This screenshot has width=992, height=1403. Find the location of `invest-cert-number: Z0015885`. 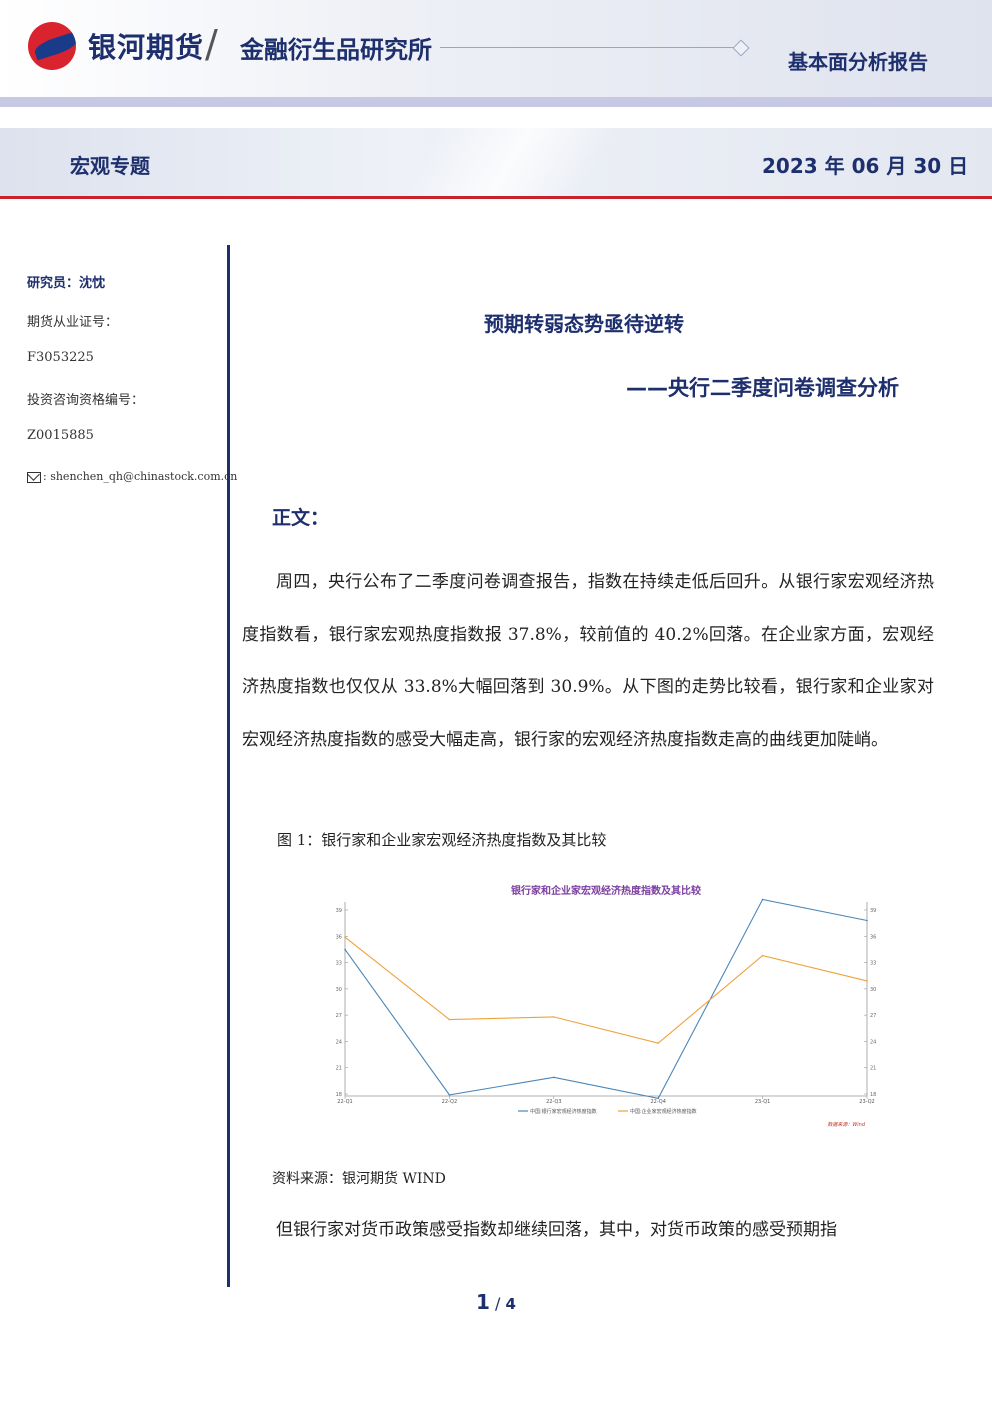

invest-cert-number: Z0015885 is located at coordinates (60, 435).